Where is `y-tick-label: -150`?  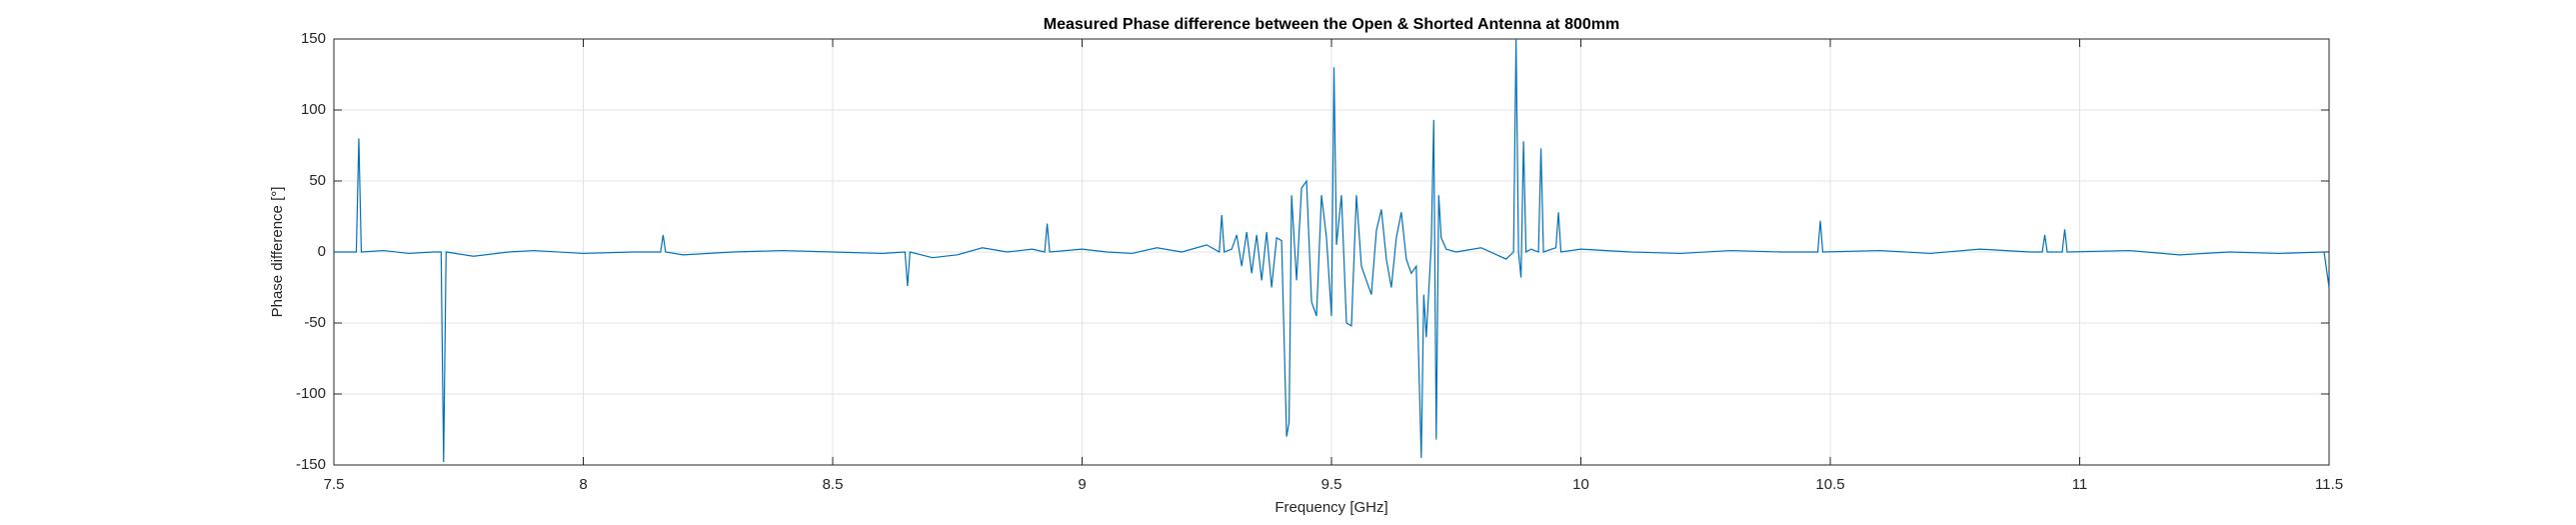
y-tick-label: -150 is located at coordinates (311, 464).